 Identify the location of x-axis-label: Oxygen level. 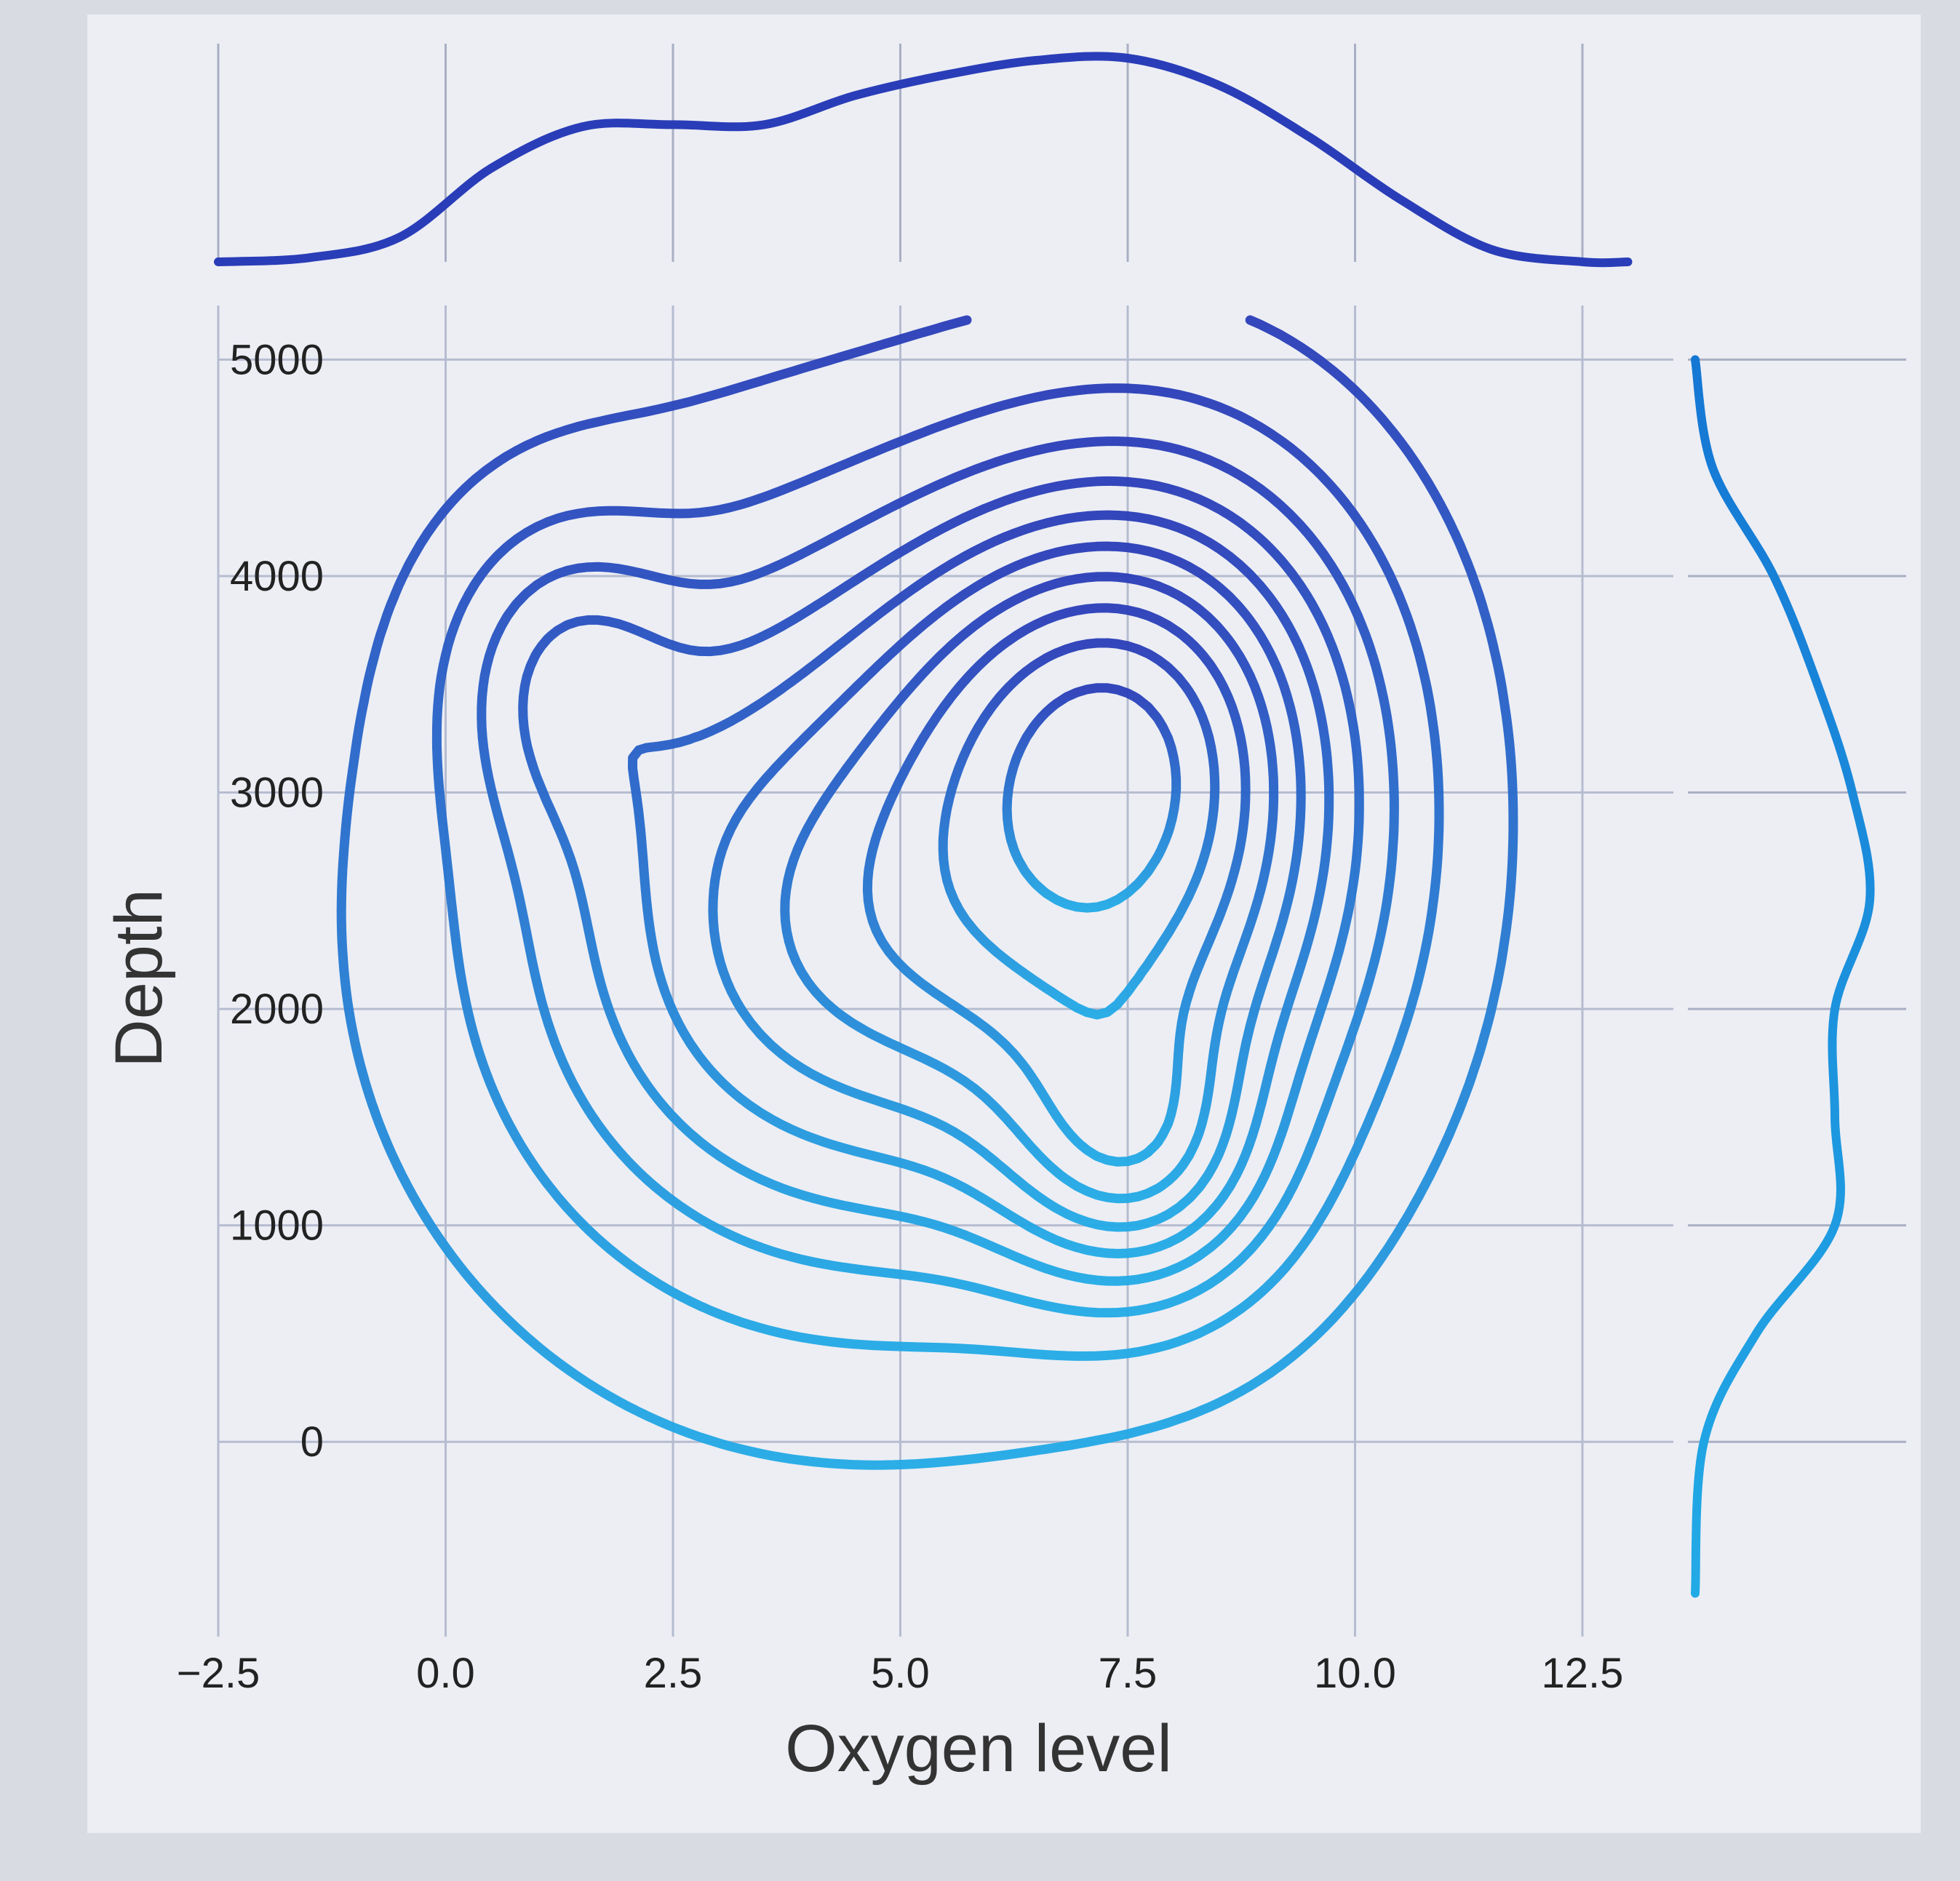
(978, 1749).